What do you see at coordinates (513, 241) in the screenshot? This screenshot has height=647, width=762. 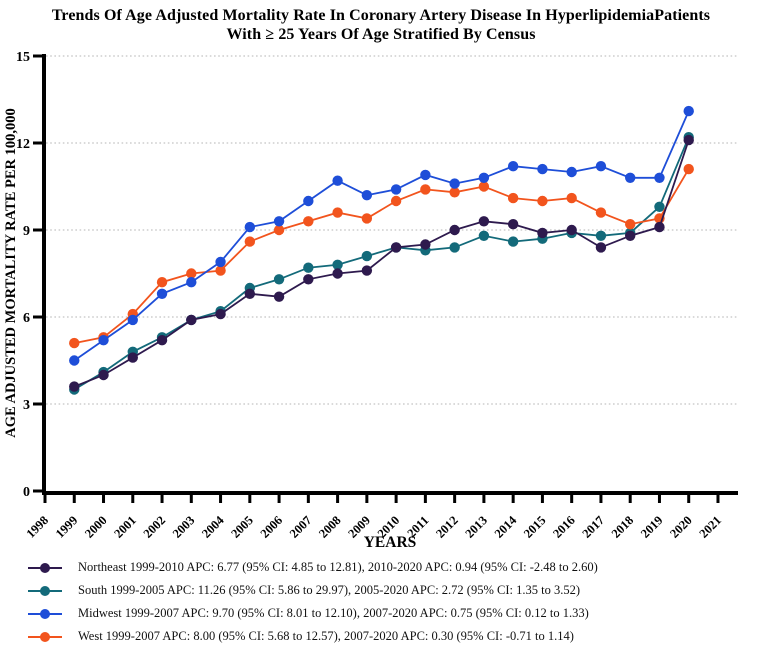 I see `series-south-point-2014` at bounding box center [513, 241].